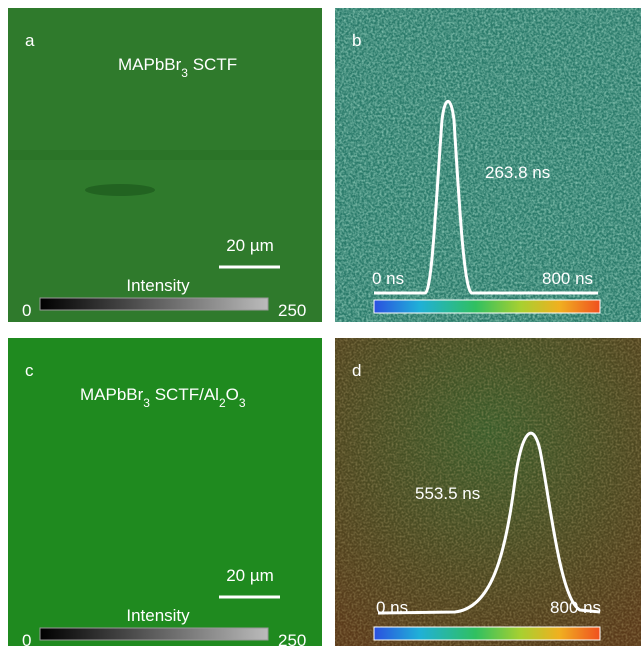  Describe the element at coordinates (30, 40) in the screenshot. I see `panel-label: a` at that location.